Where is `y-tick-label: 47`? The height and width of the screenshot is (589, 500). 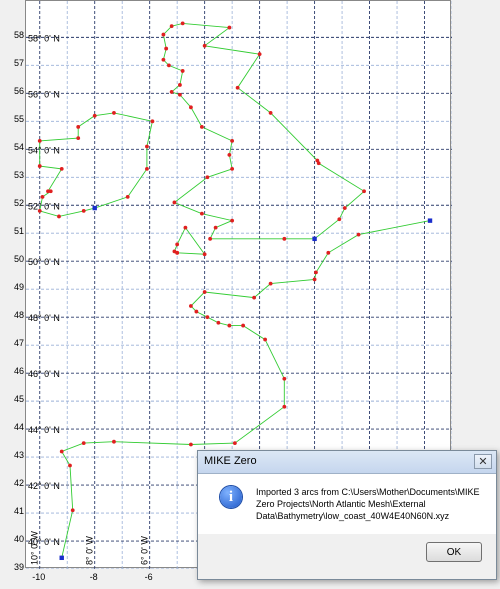 y-tick-label: 47 is located at coordinates (18, 343).